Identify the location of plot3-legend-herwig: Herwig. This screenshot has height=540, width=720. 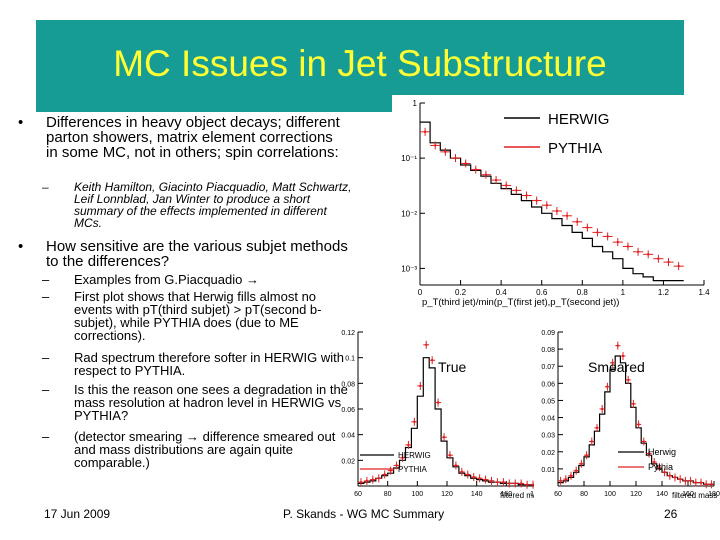
(662, 452).